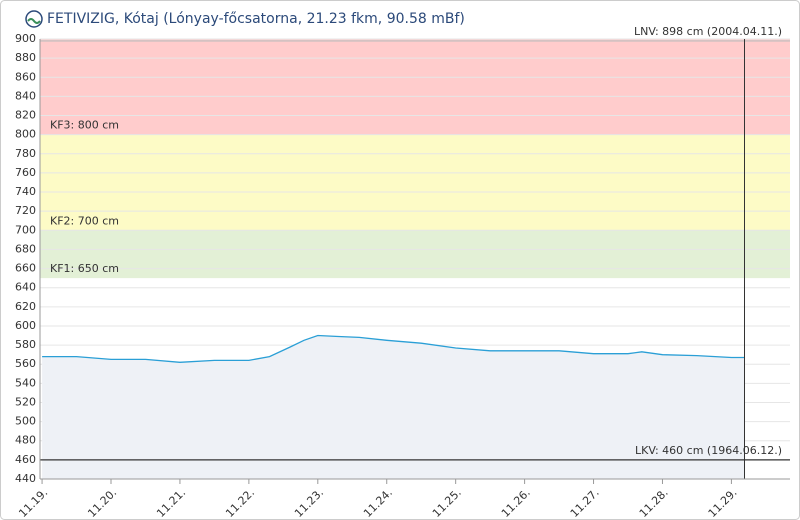 The width and height of the screenshot is (800, 520). What do you see at coordinates (25, 325) in the screenshot?
I see `y-tick-label: 600` at bounding box center [25, 325].